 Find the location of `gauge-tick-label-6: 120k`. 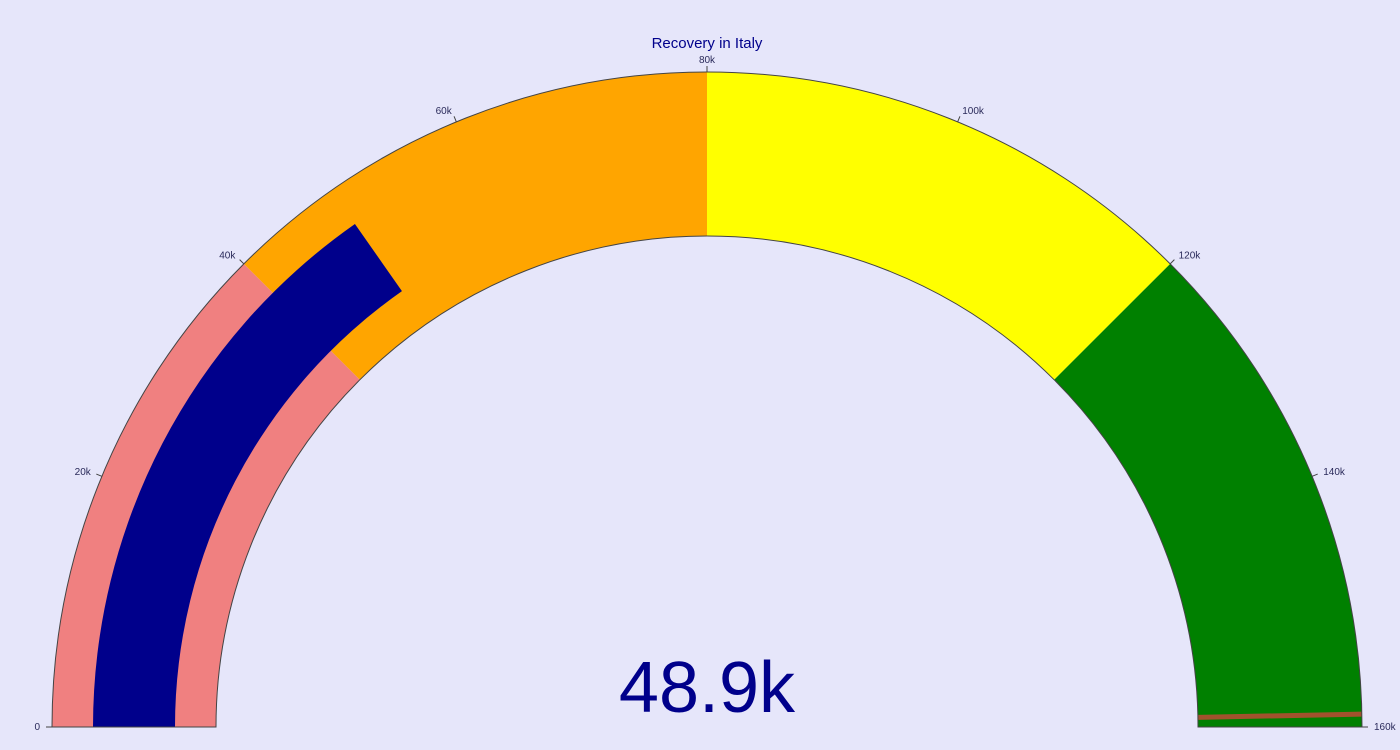

gauge-tick-label-6: 120k is located at coordinates (1190, 255).